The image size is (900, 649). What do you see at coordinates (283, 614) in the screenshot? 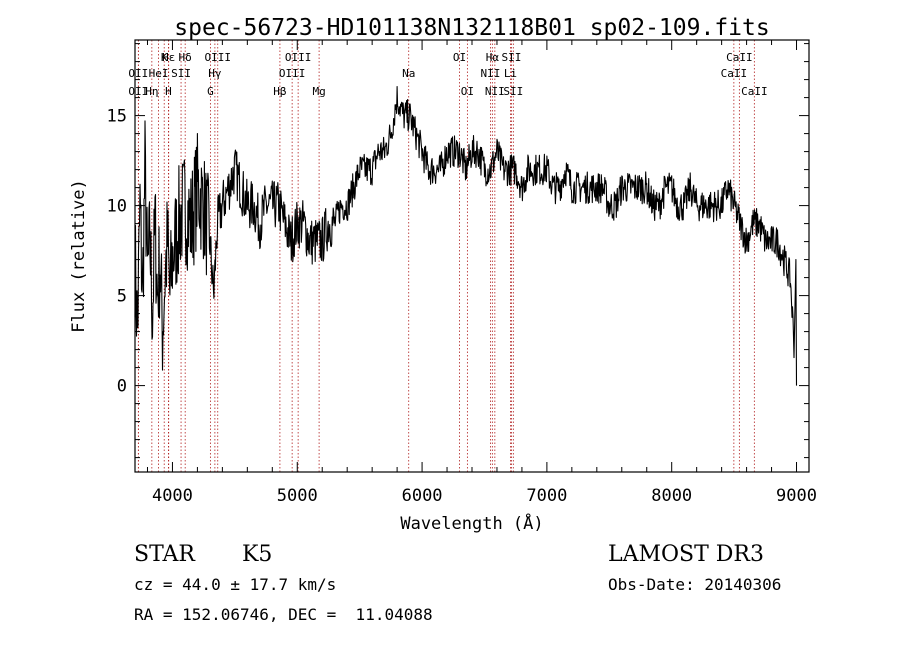
I see `coordinates: RA = 152.06746, DEC = 11.04088` at bounding box center [283, 614].